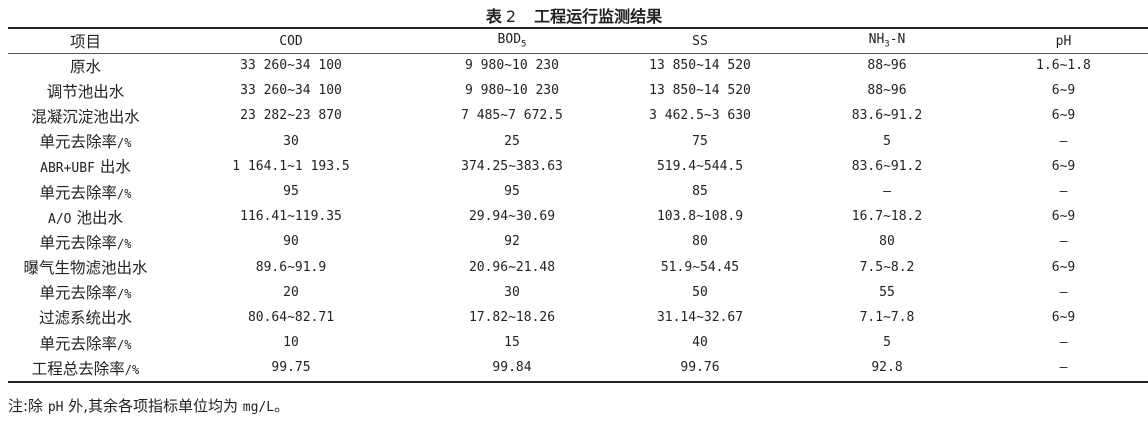  Describe the element at coordinates (512, 317) in the screenshot. I see `table-cell: 17.82~18.26` at that location.